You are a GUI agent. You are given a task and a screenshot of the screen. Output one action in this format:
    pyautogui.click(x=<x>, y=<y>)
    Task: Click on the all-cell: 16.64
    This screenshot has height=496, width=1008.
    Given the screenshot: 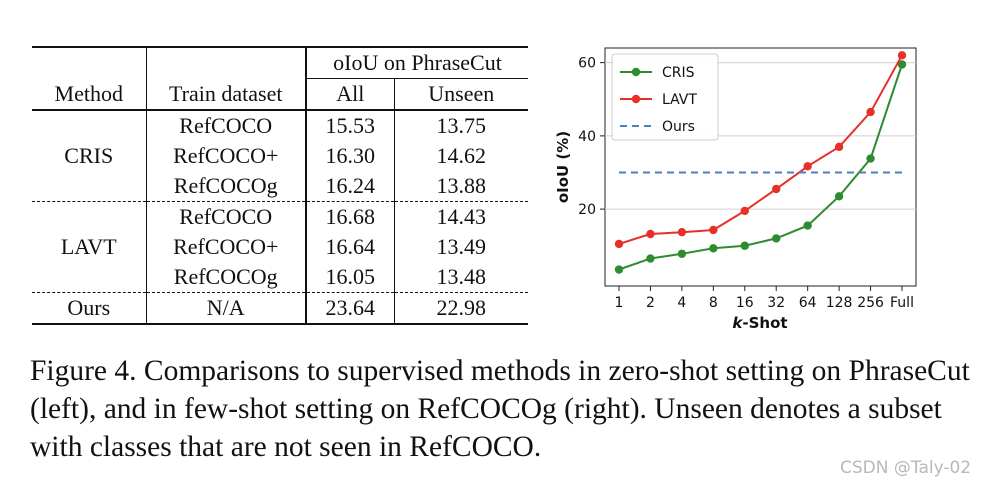 What is the action you would take?
    pyautogui.click(x=349, y=247)
    